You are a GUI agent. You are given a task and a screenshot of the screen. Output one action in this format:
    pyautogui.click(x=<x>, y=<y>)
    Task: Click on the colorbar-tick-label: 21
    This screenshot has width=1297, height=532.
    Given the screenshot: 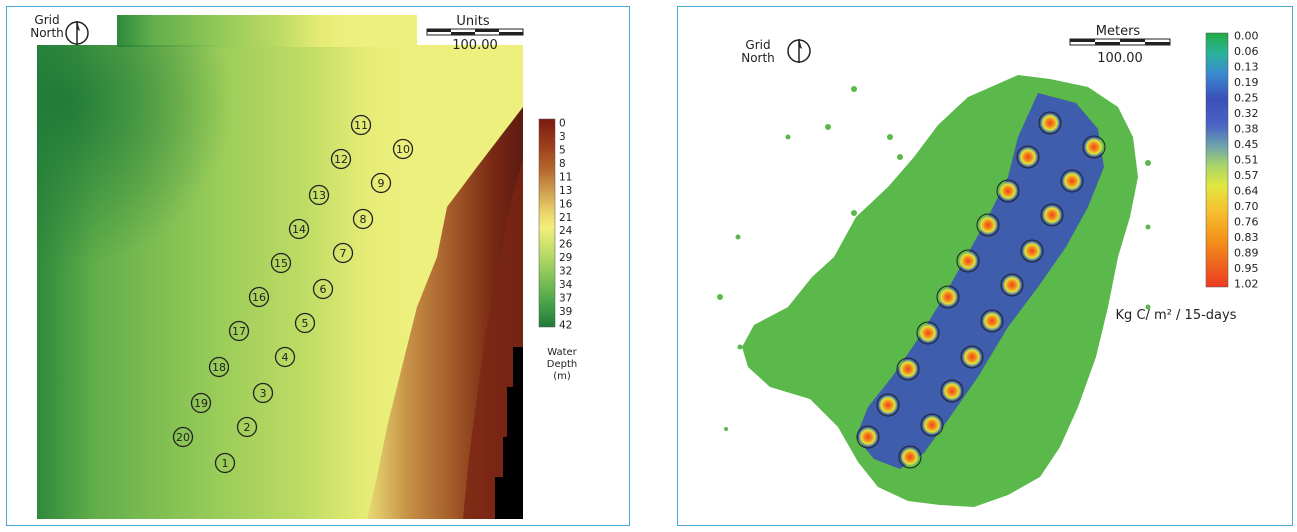 What is the action you would take?
    pyautogui.click(x=565, y=218)
    